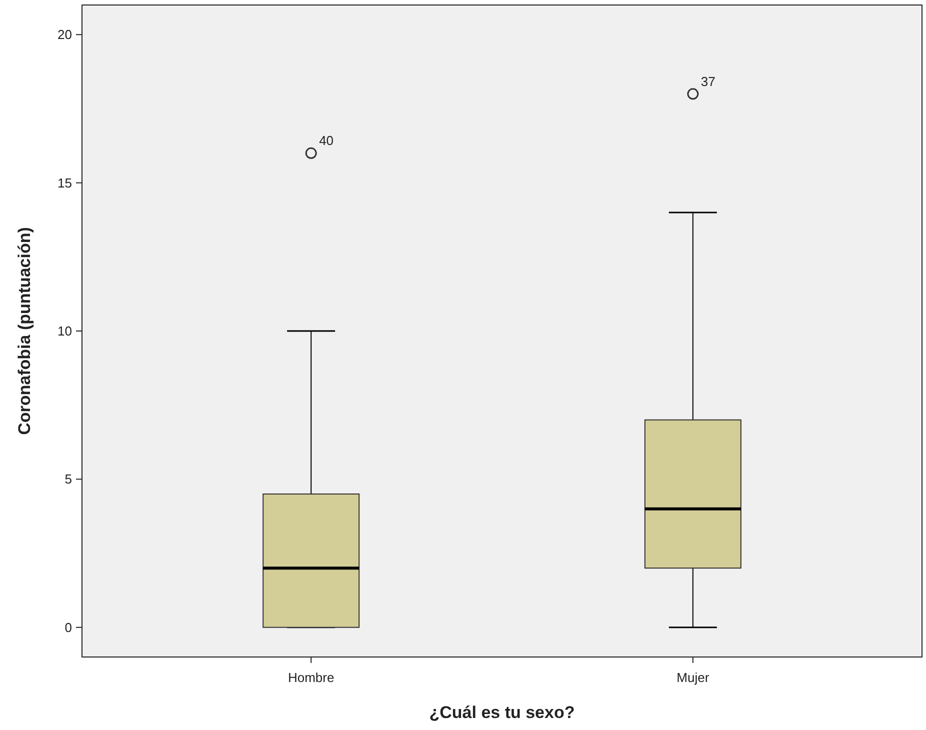 The width and height of the screenshot is (926, 730). What do you see at coordinates (708, 81) in the screenshot?
I see `annotation: 37` at bounding box center [708, 81].